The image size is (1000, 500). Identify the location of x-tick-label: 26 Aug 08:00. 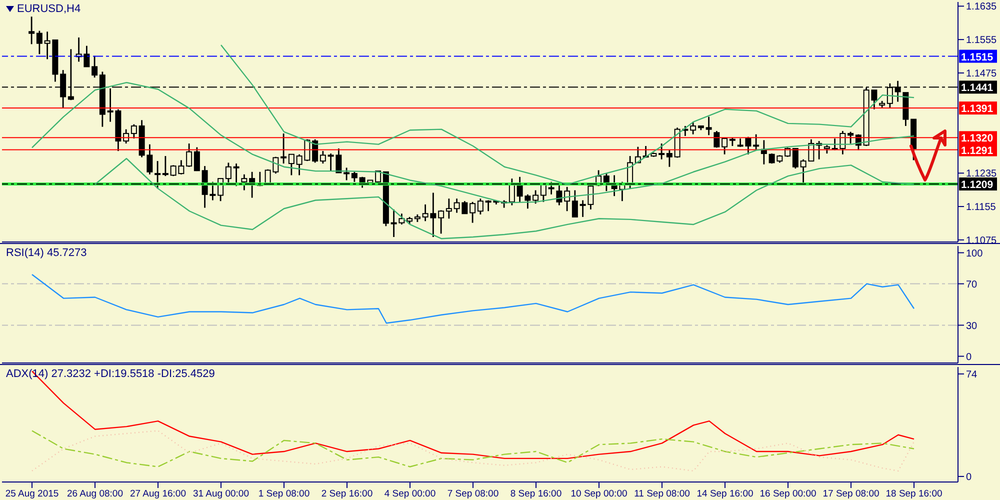
(95, 494).